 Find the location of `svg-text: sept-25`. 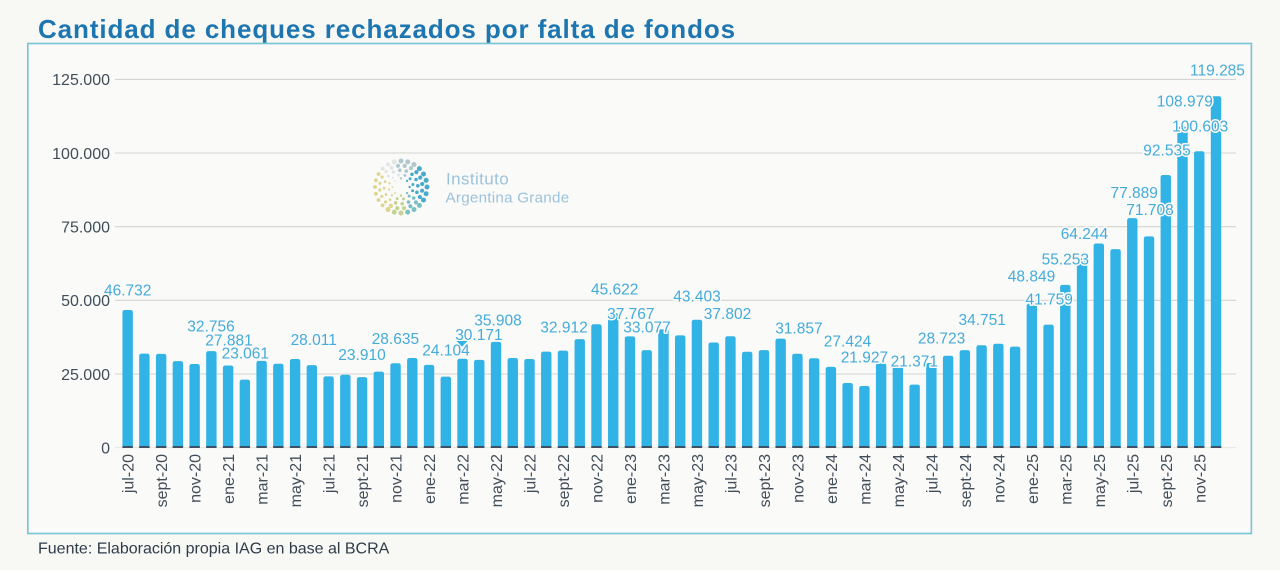

svg-text: sept-25 is located at coordinates (1167, 480).